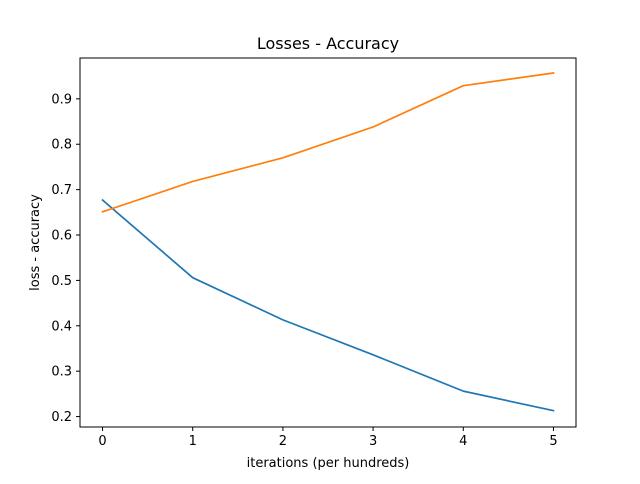 Image resolution: width=640 pixels, height=484 pixels. What do you see at coordinates (61, 417) in the screenshot?
I see `y-tick-label: 0.2` at bounding box center [61, 417].